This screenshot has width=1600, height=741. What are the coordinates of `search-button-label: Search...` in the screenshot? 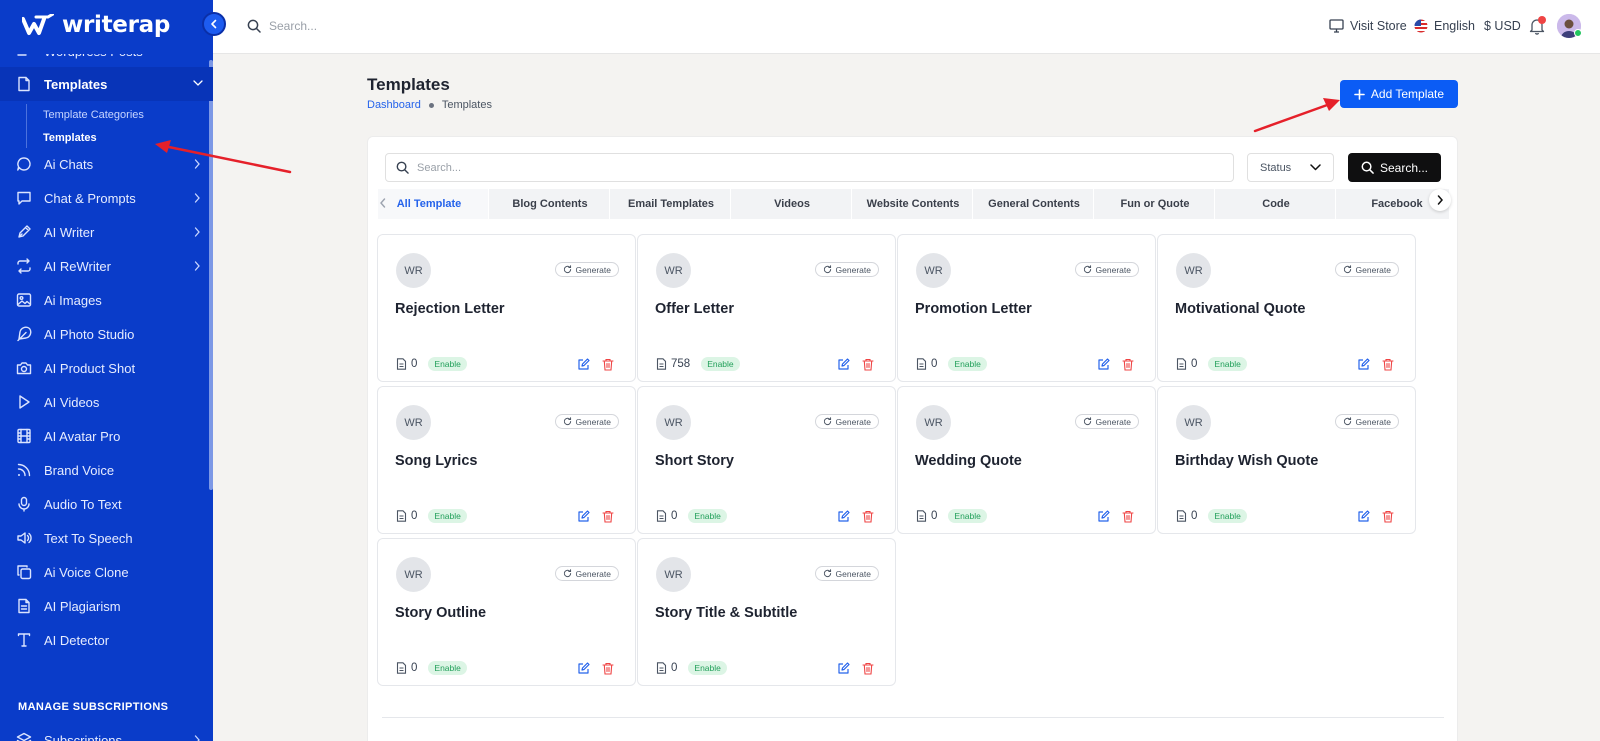 It's located at (1404, 167).